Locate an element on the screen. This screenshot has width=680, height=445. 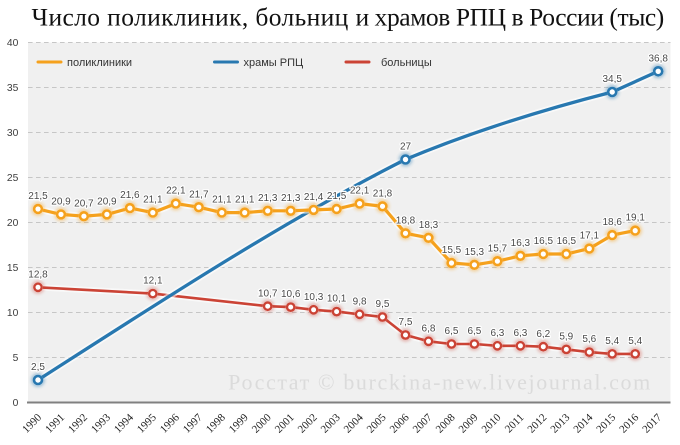
svg-text: 35 is located at coordinates (13, 88).